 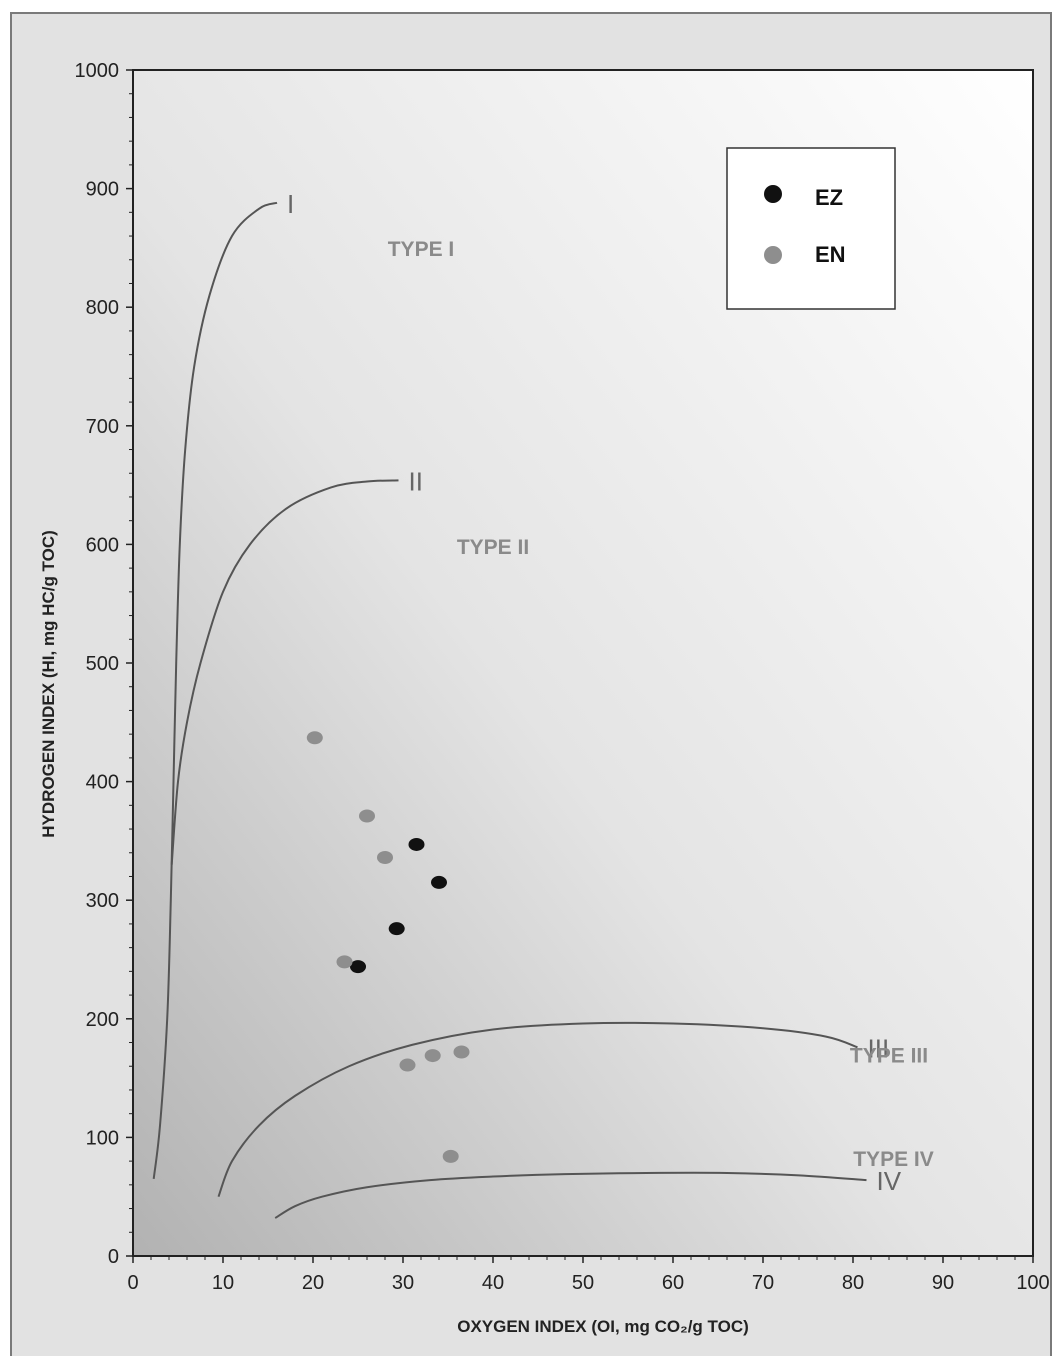 I want to click on y-tick-label: 100, so click(x=102, y=1138).